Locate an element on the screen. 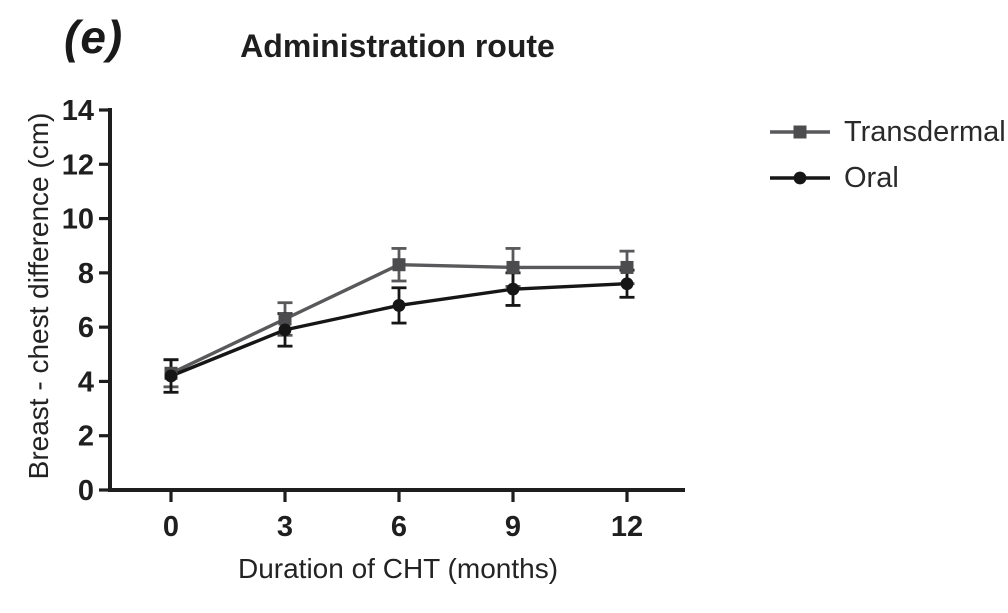 The image size is (1008, 613). legend: Transdermal Oral is located at coordinates (887, 162).